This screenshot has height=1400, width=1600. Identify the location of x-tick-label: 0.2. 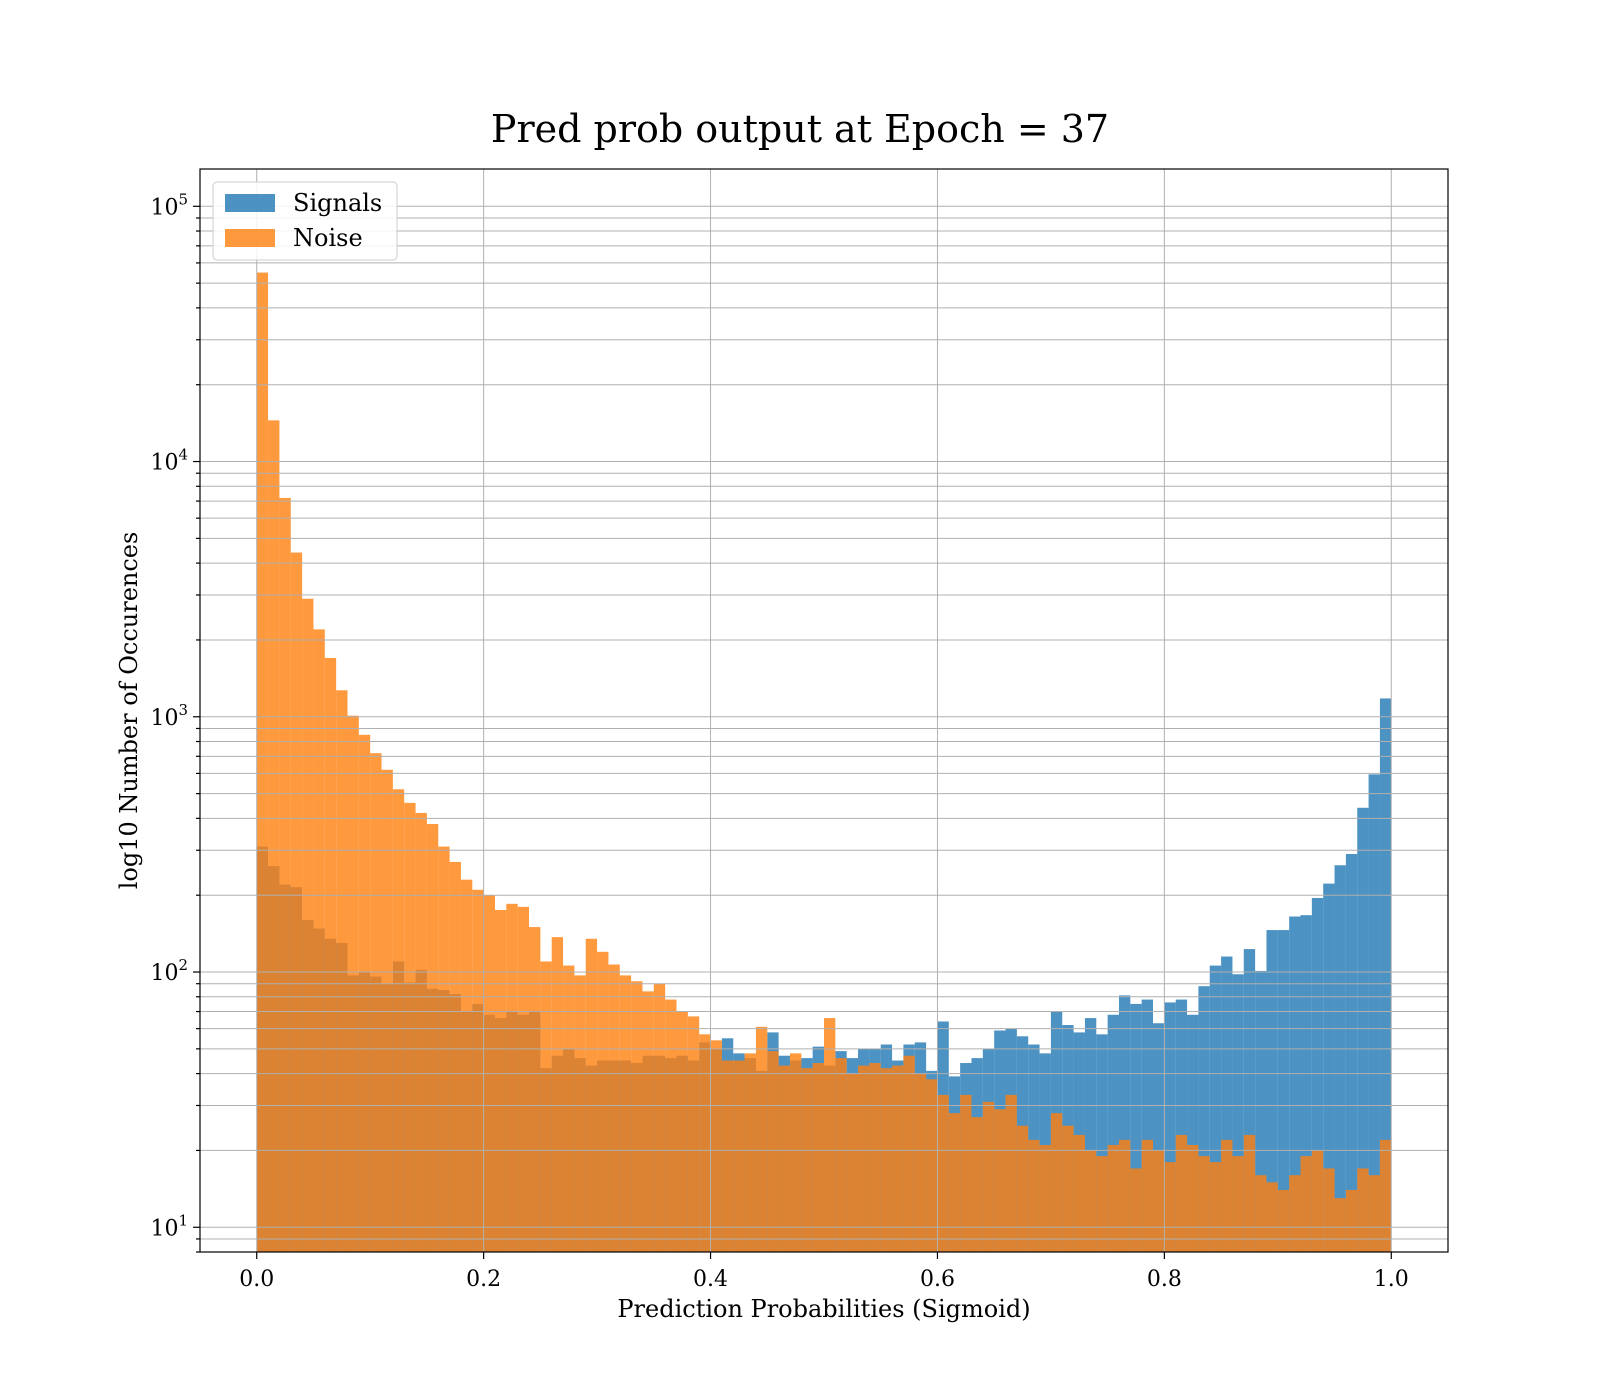
(483, 1279).